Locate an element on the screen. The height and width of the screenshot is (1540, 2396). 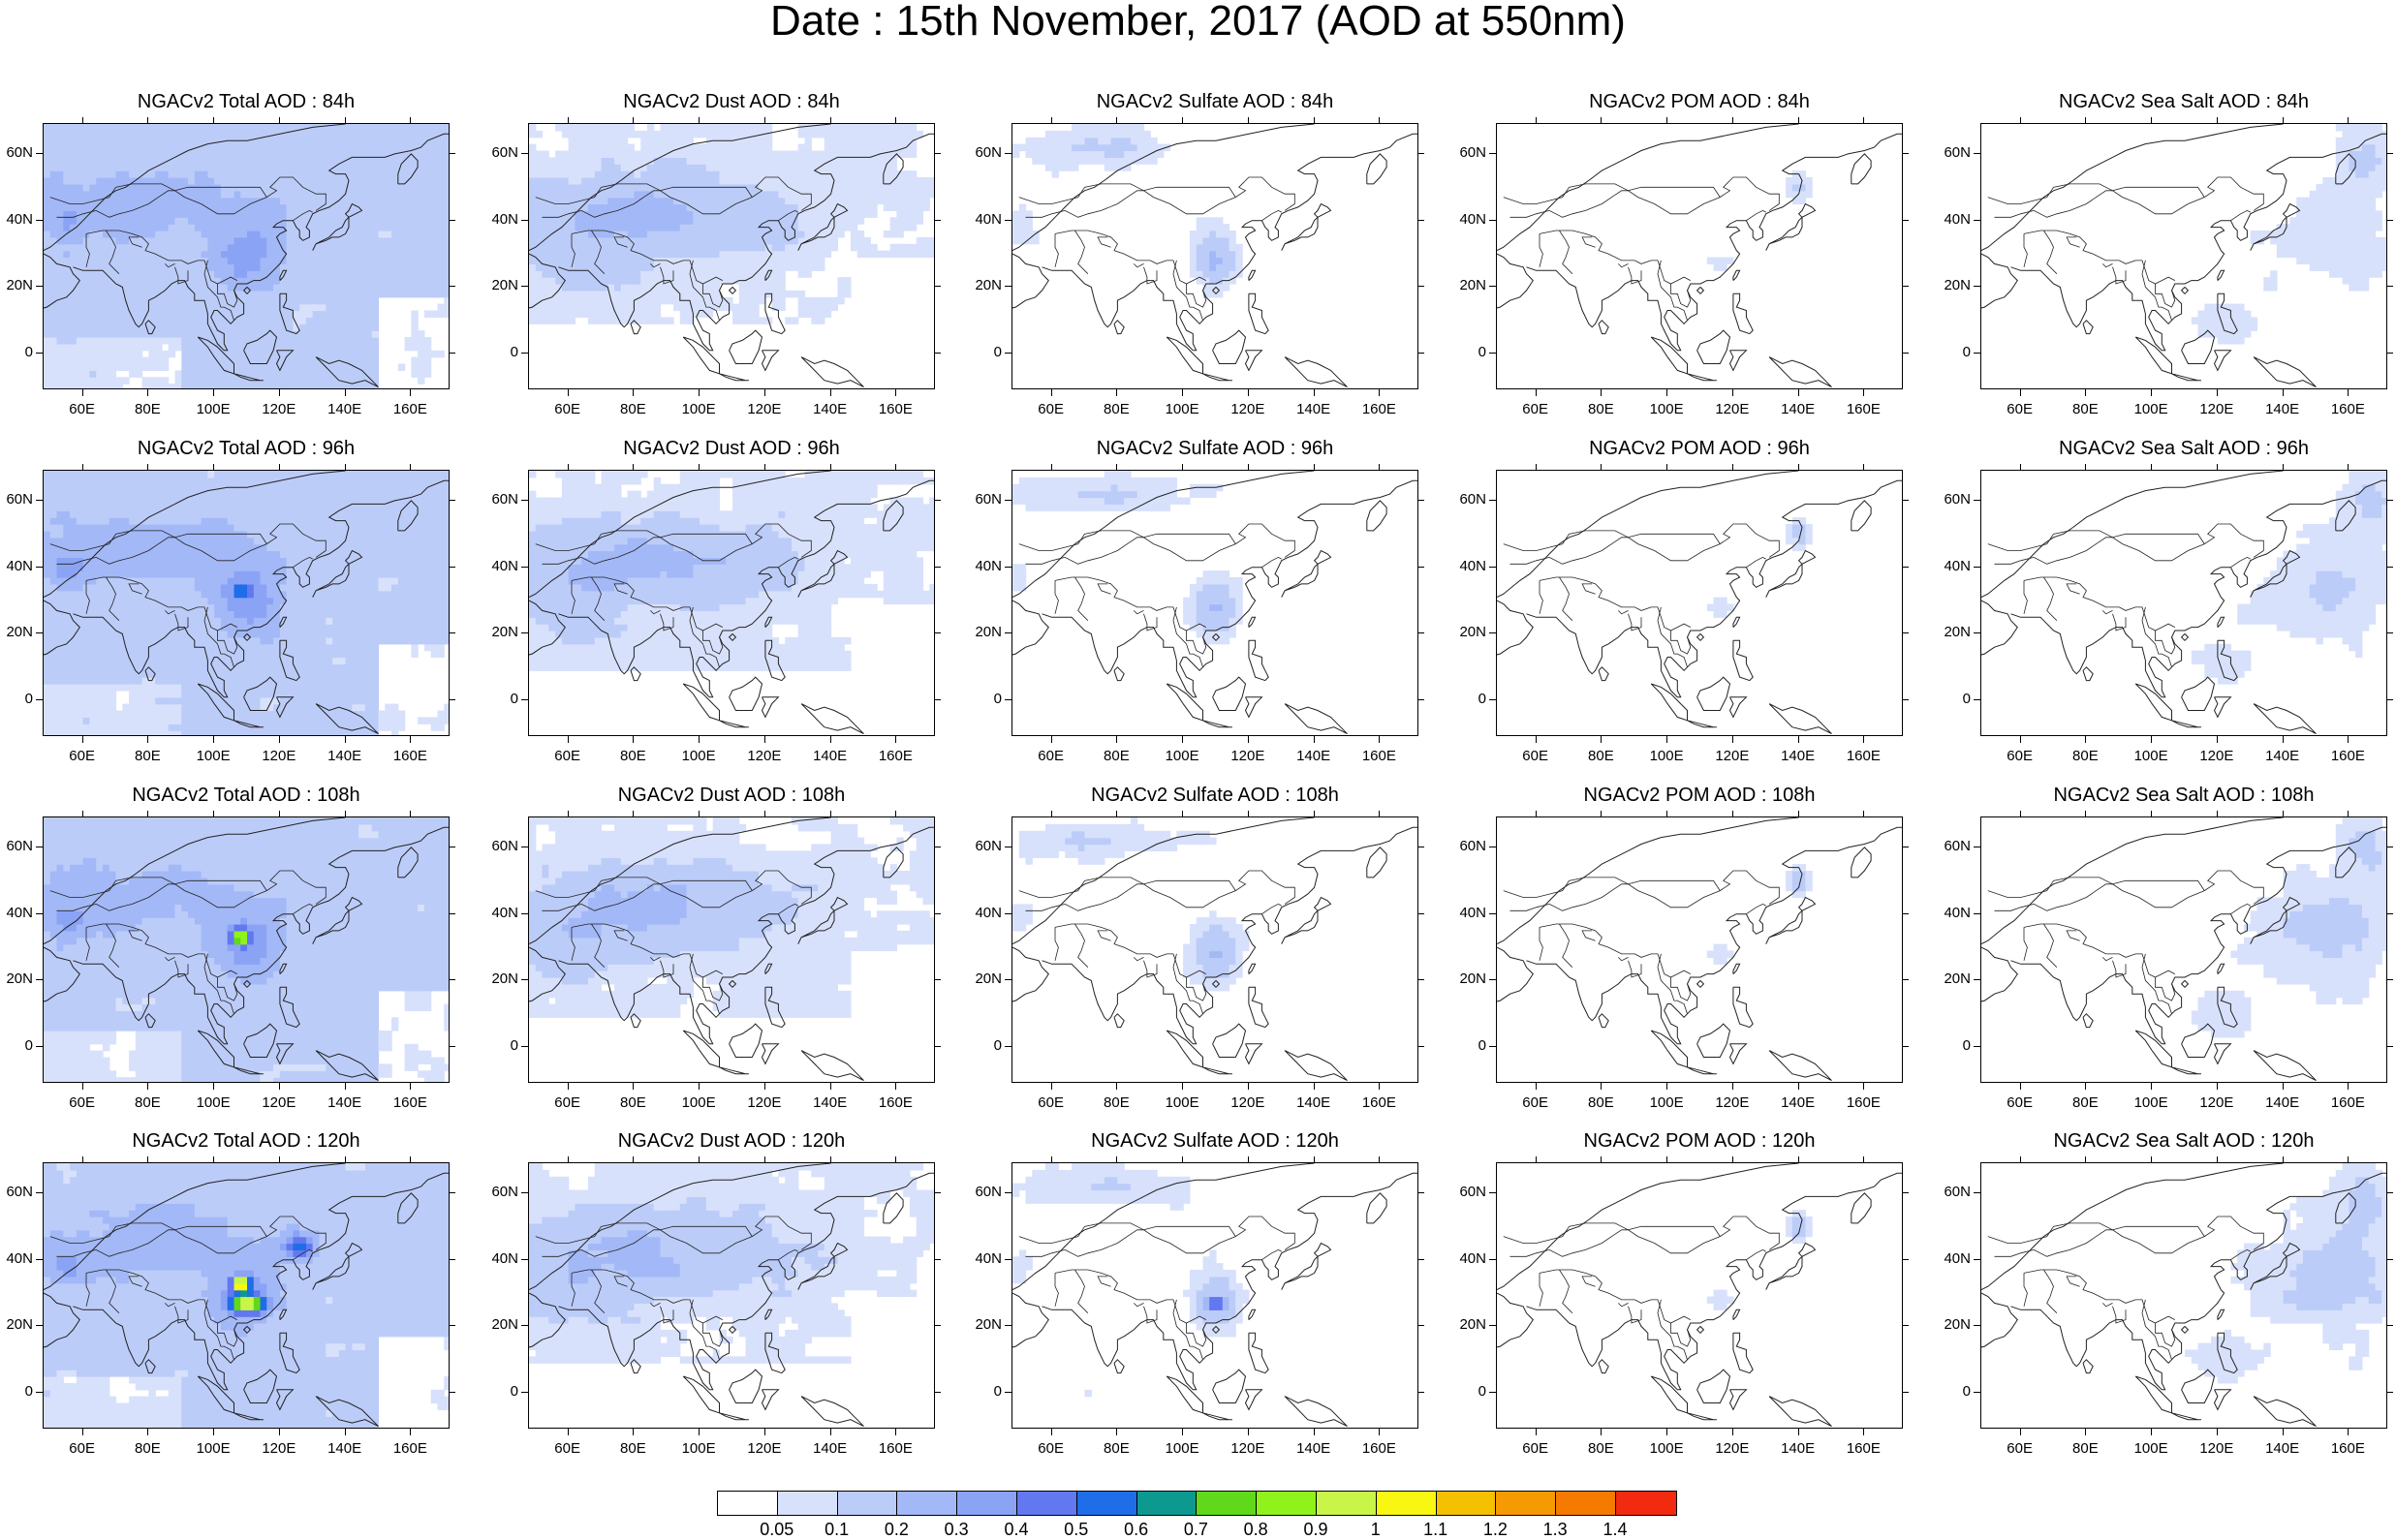
aod-field-pom-84h is located at coordinates (1700, 256).